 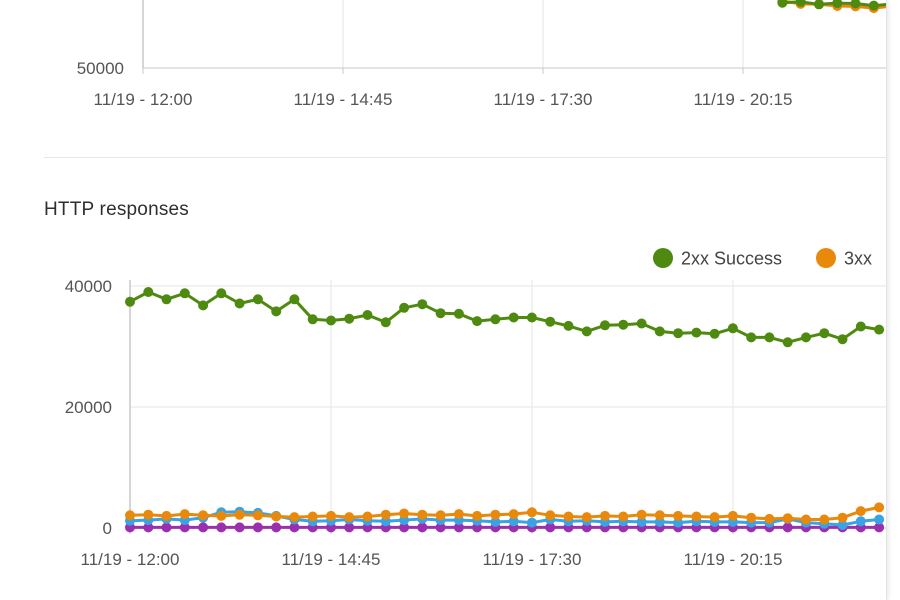 I want to click on legend-item-2xx: 2xx Success, so click(x=717, y=258).